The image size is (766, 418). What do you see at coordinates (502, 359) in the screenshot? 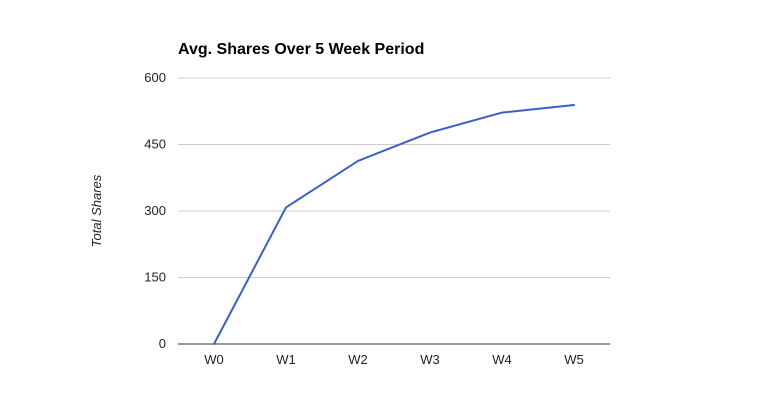
I see `x-tick-label: W4` at bounding box center [502, 359].